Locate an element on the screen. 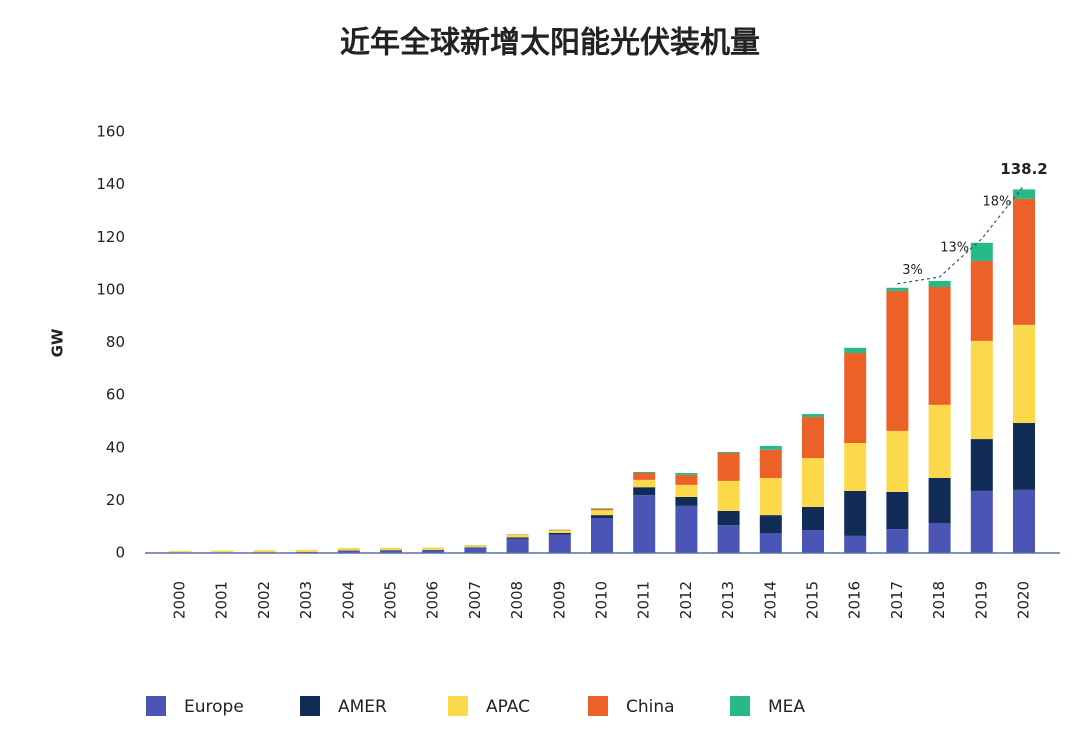 Image resolution: width=1080 pixels, height=737 pixels. x-tick-label: 2019 is located at coordinates (981, 600).